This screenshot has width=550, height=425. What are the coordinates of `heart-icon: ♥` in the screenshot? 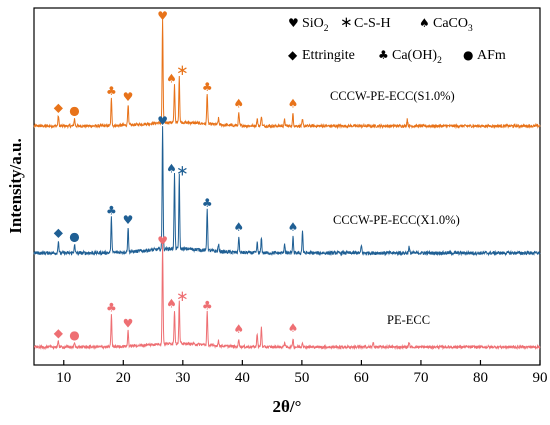 It's located at (293, 23).